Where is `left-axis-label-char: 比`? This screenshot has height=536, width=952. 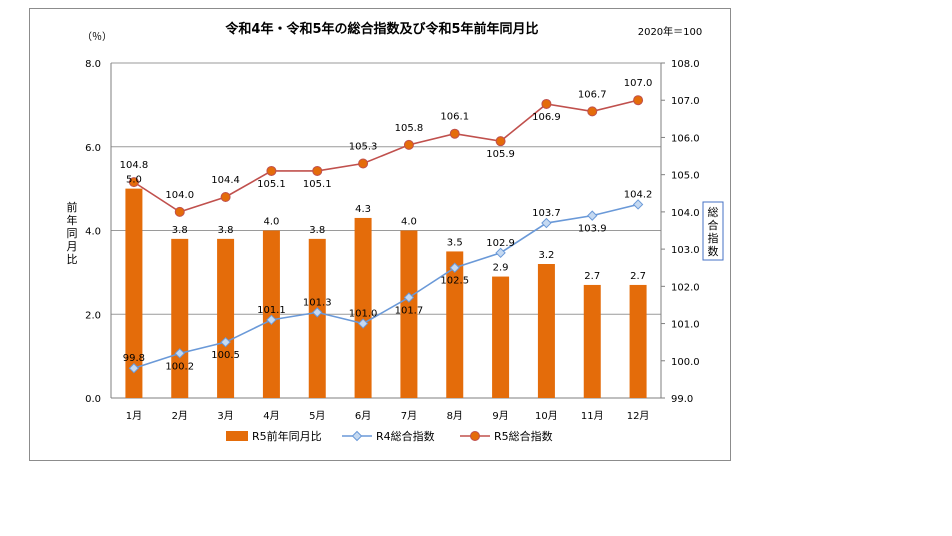
left-axis-label-char: 比 is located at coordinates (72, 259).